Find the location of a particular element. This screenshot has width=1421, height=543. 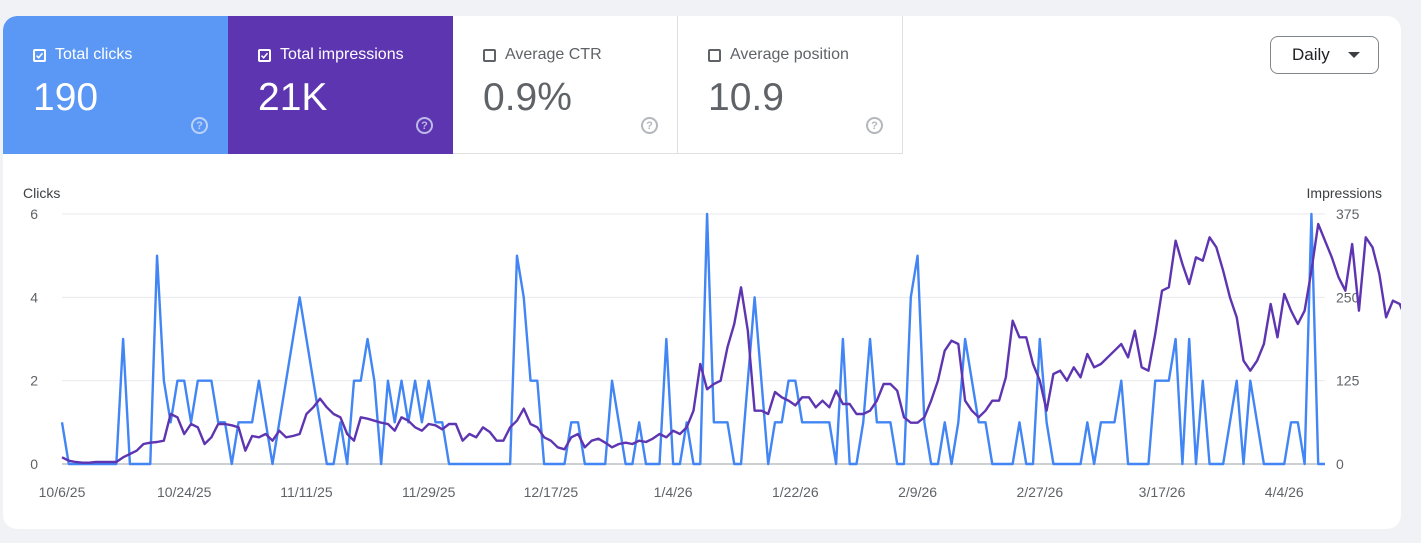

metric-label: Total impressions is located at coordinates (342, 54).